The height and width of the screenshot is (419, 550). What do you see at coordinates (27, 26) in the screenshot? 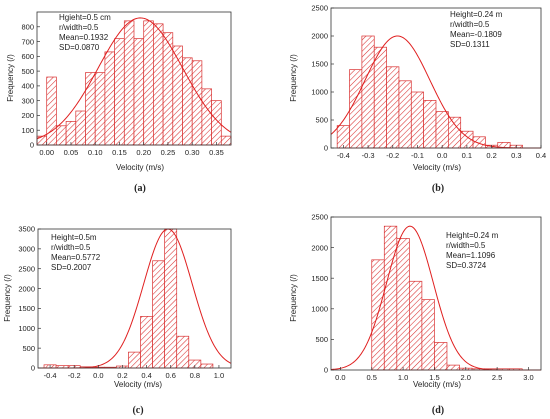
I see `y-tick-label-a-8: 800` at bounding box center [27, 26].